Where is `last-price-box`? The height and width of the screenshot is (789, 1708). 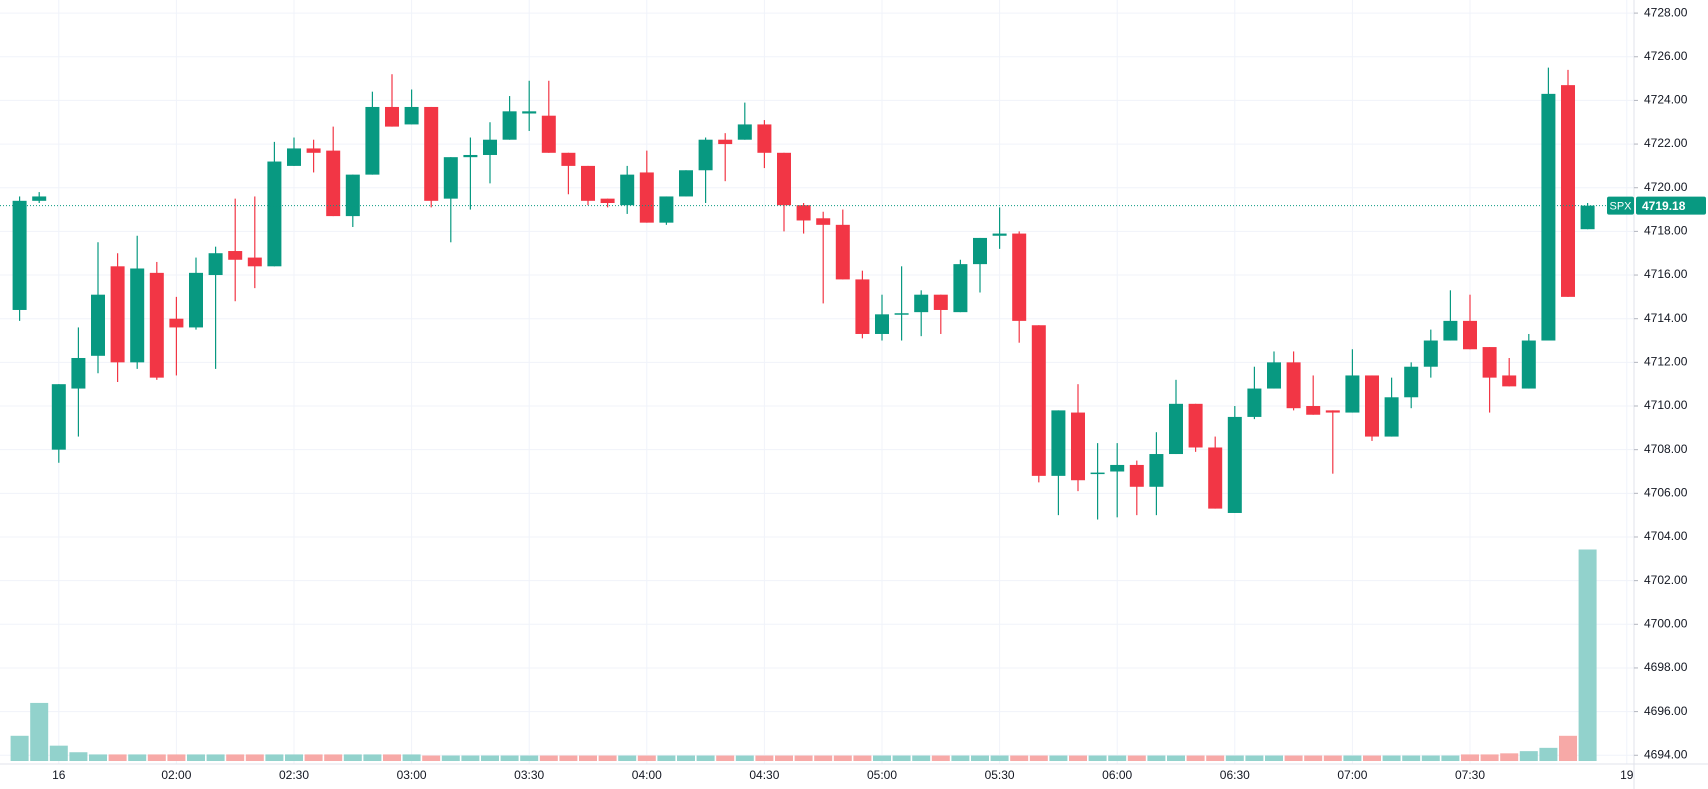 last-price-box is located at coordinates (1671, 205).